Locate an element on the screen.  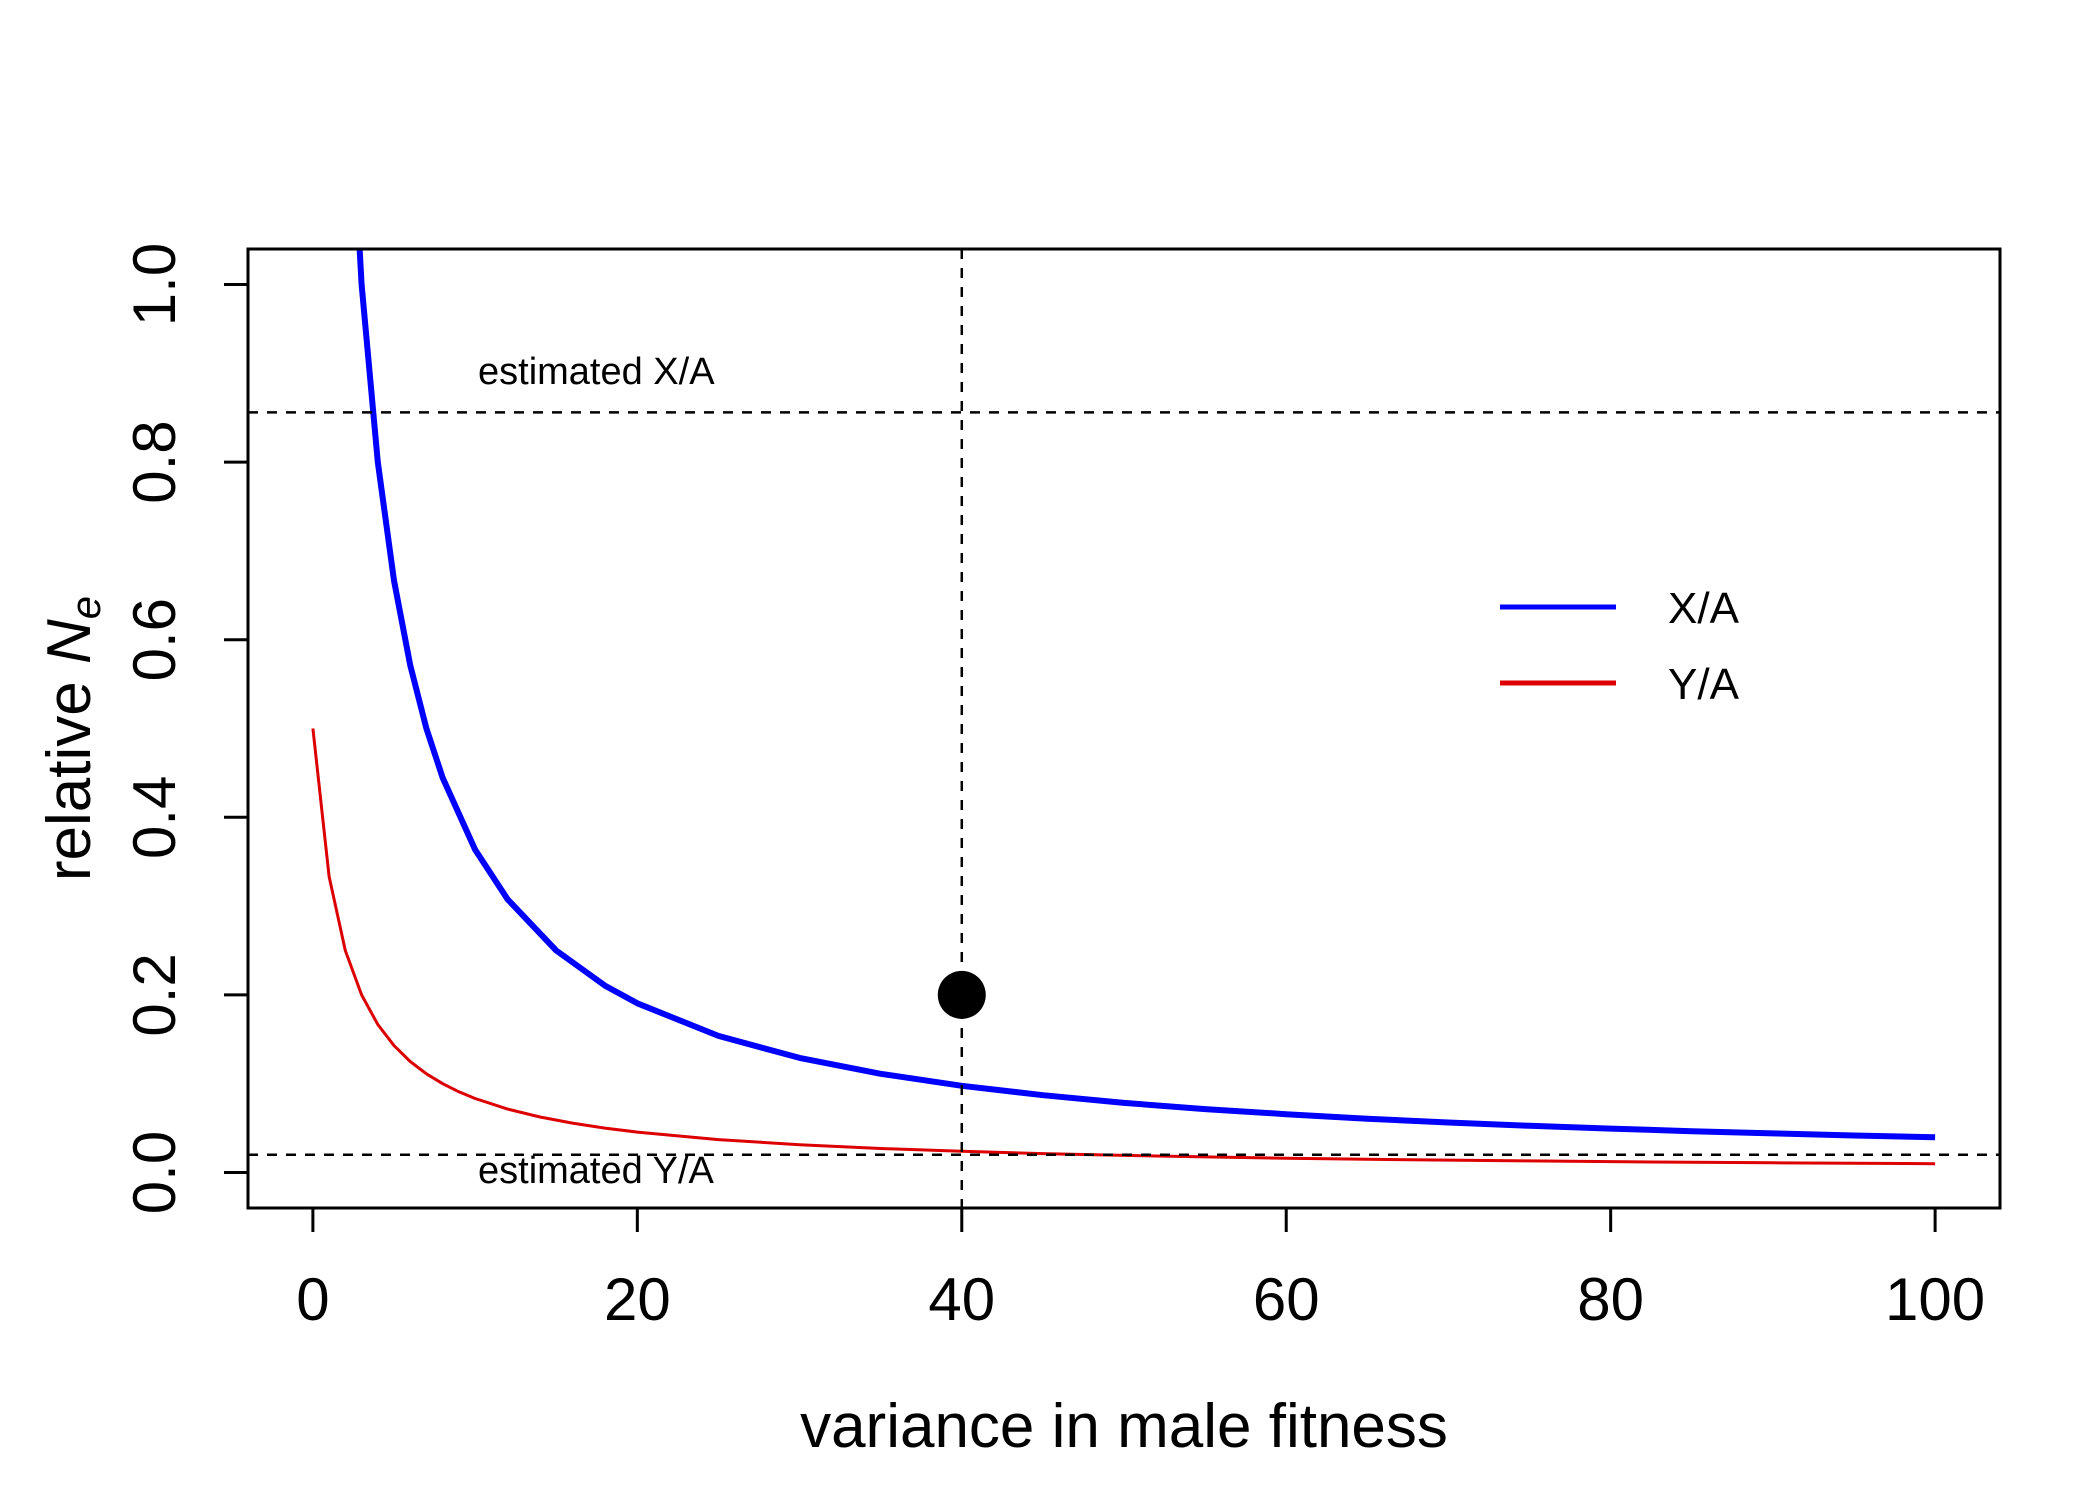
x-tick-label: 80 is located at coordinates (1610, 1299).